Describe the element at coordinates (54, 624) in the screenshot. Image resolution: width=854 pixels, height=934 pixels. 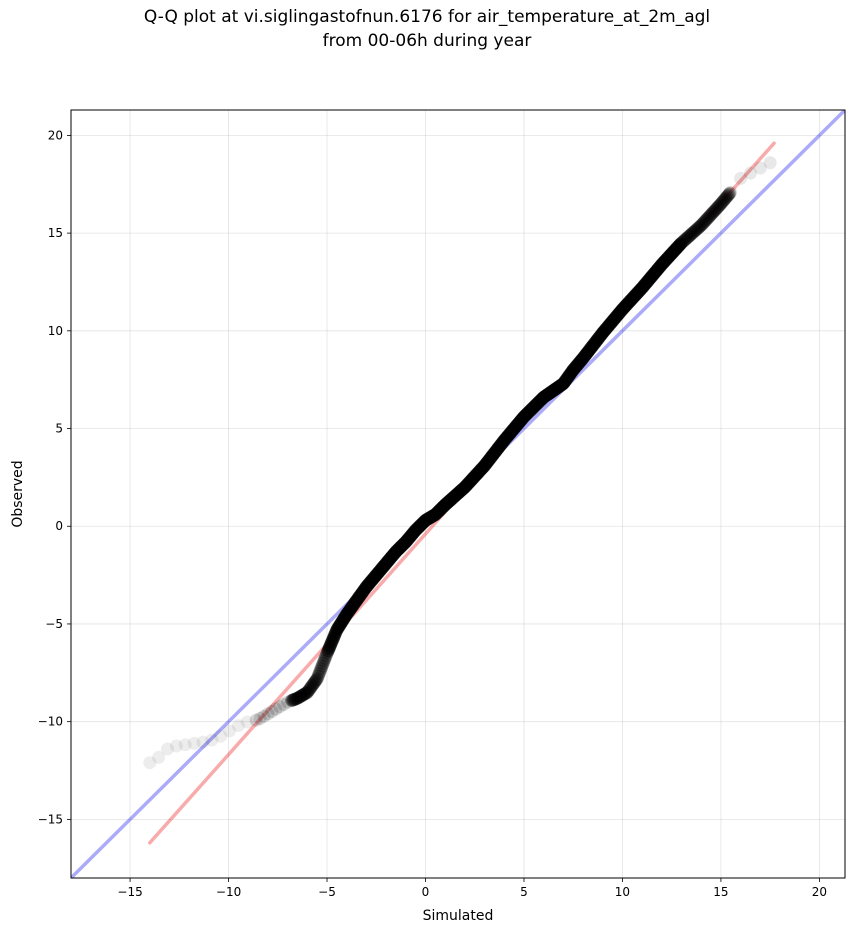
I see `y-tick-label: −5` at that location.